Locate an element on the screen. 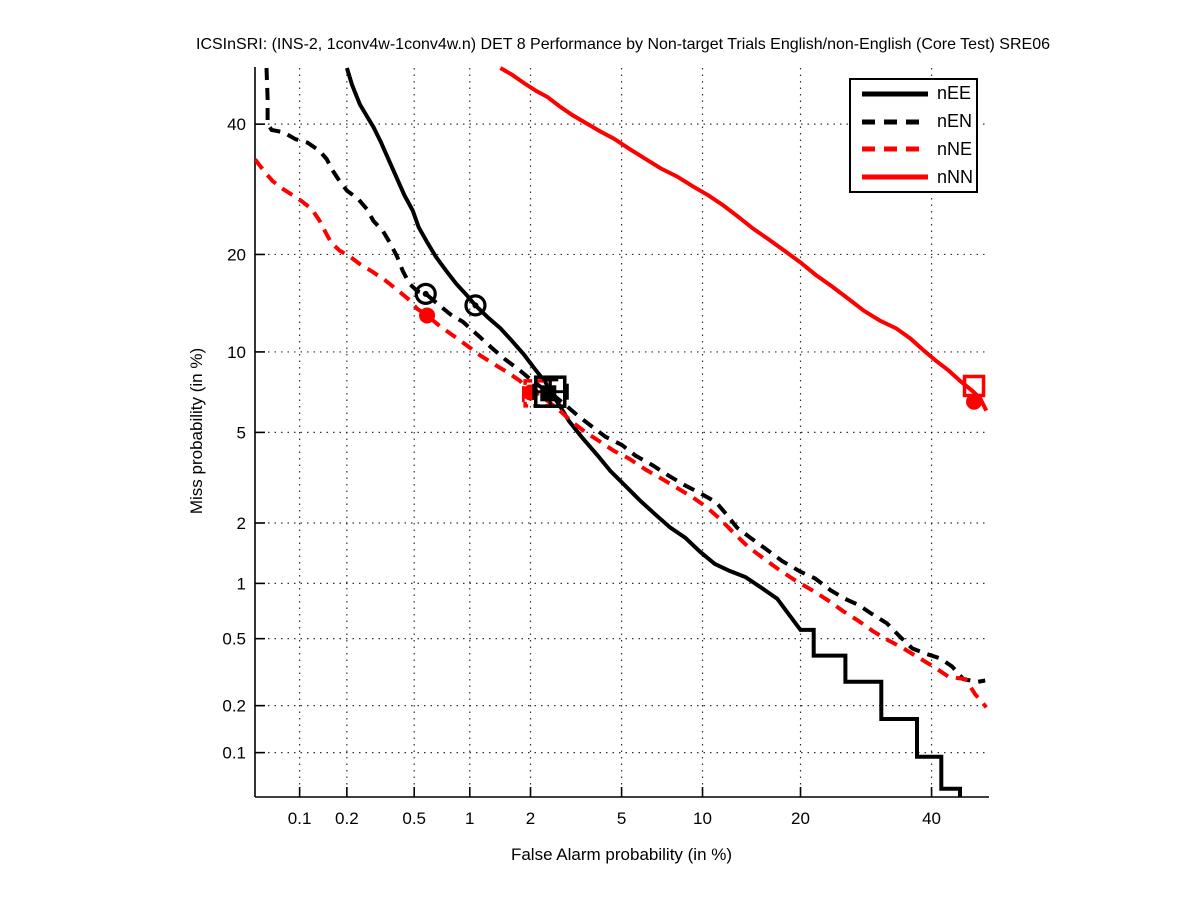 The height and width of the screenshot is (900, 1201). y-tick-label: 0.5 is located at coordinates (234, 639).